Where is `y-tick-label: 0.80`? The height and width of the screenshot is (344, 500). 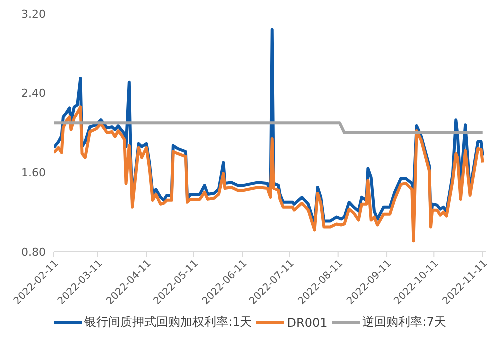 y-tick-label: 0.80 is located at coordinates (34, 252).